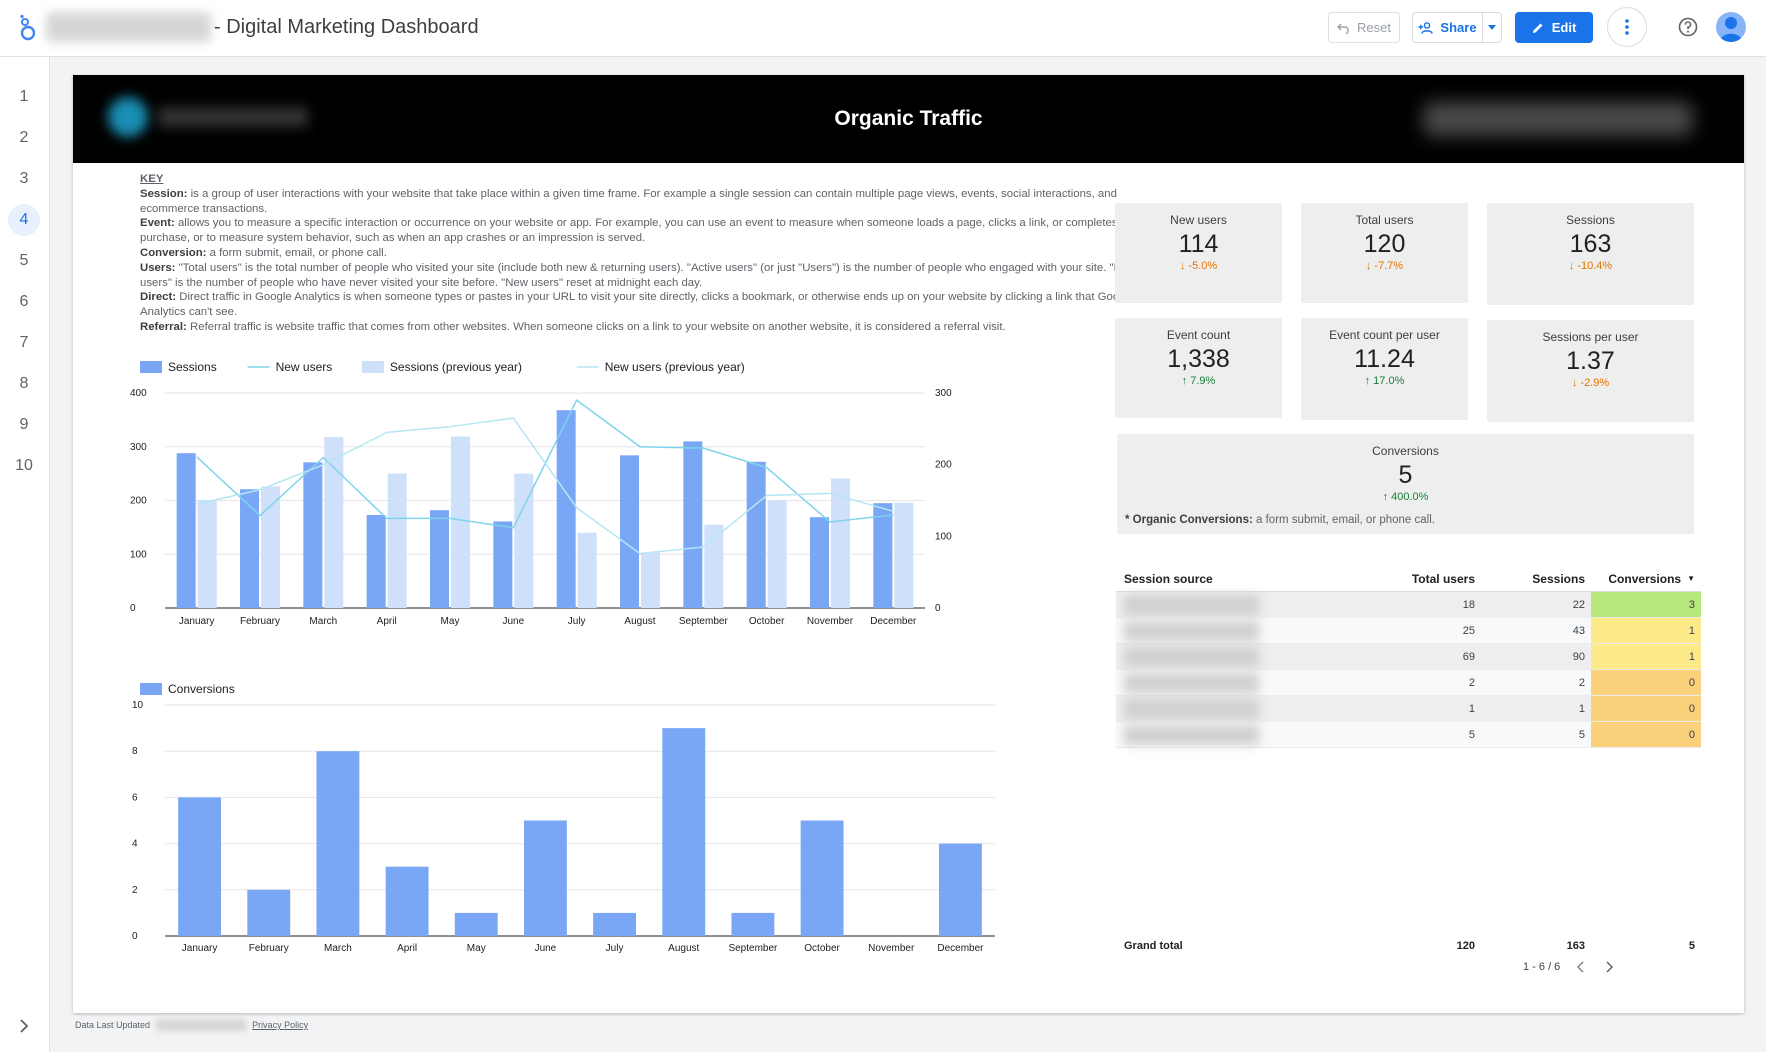 This screenshot has width=1766, height=1052. I want to click on page-8-link: 8, so click(24, 383).